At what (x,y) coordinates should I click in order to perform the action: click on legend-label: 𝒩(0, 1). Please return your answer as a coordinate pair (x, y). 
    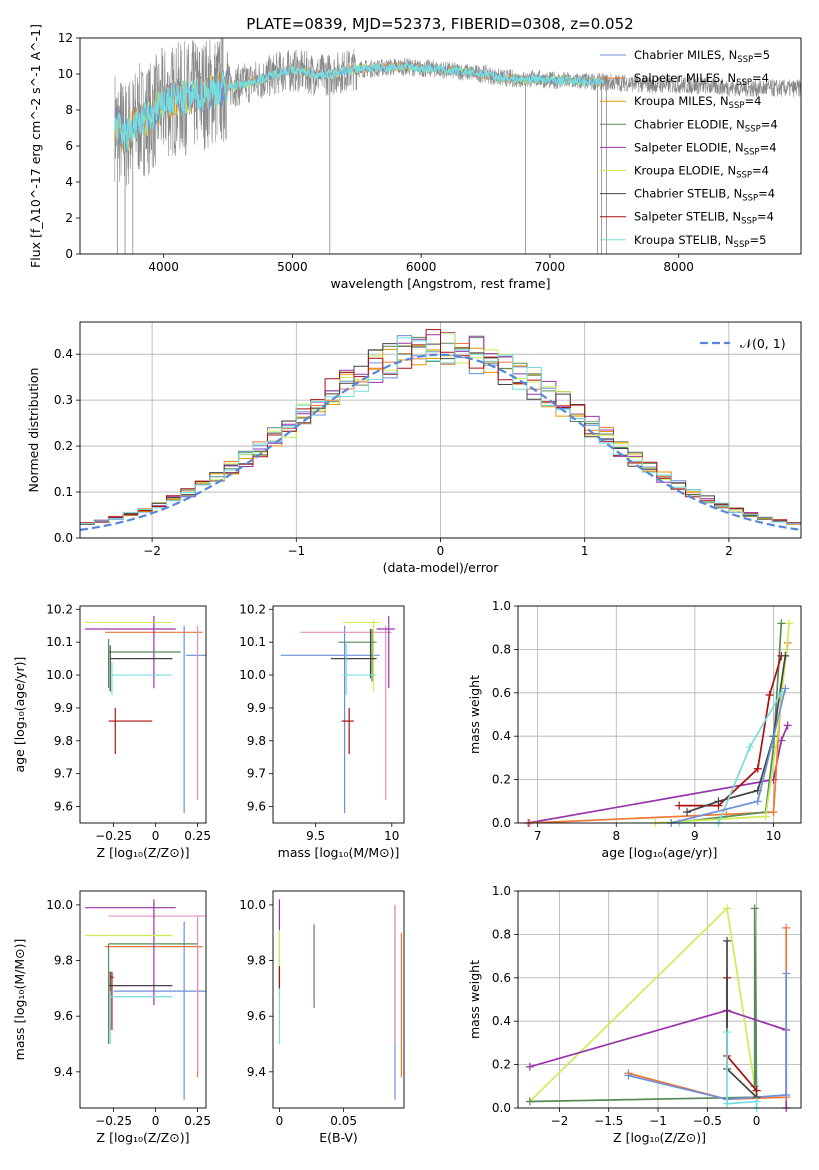
    Looking at the image, I should click on (763, 343).